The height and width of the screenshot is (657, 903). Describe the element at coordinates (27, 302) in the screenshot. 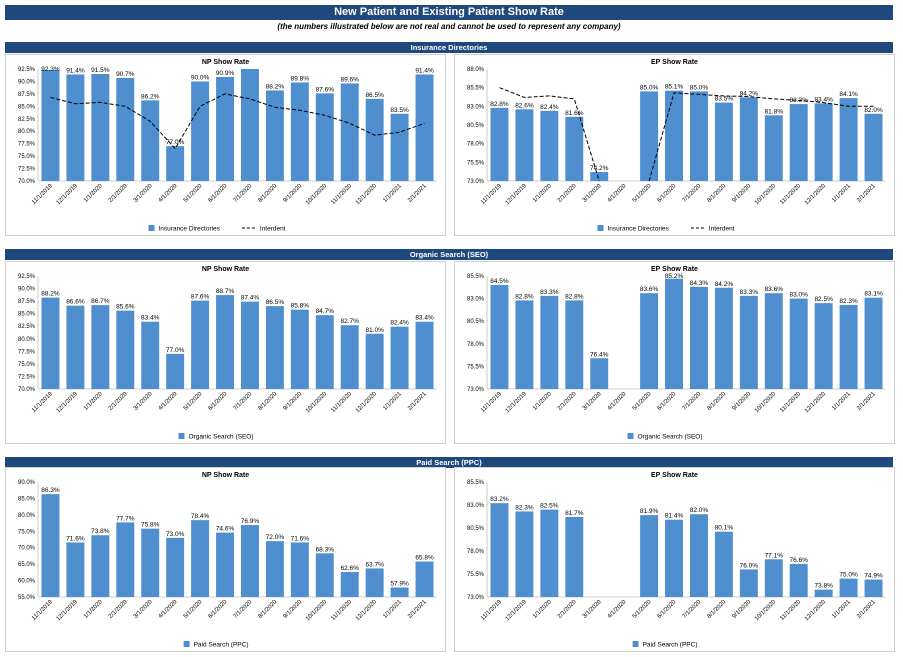

I see `y-tick-label: 87.5%` at that location.